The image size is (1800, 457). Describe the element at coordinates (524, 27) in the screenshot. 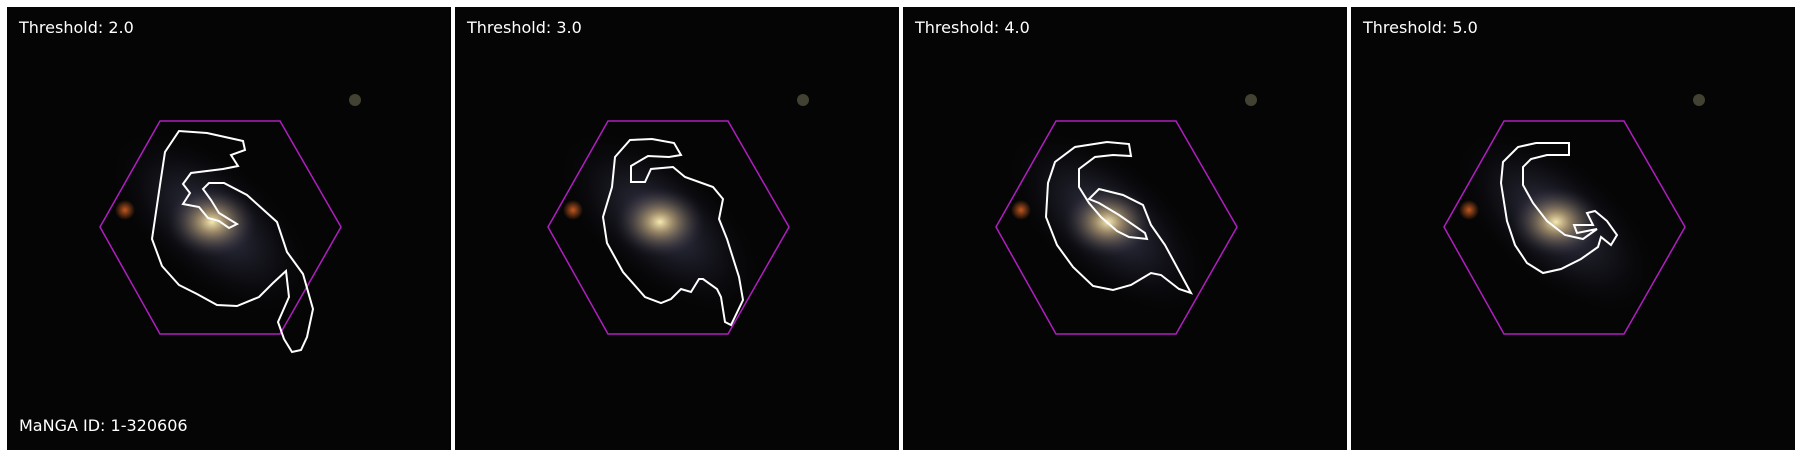

I see `threshold-label: Threshold: 3.0` at that location.